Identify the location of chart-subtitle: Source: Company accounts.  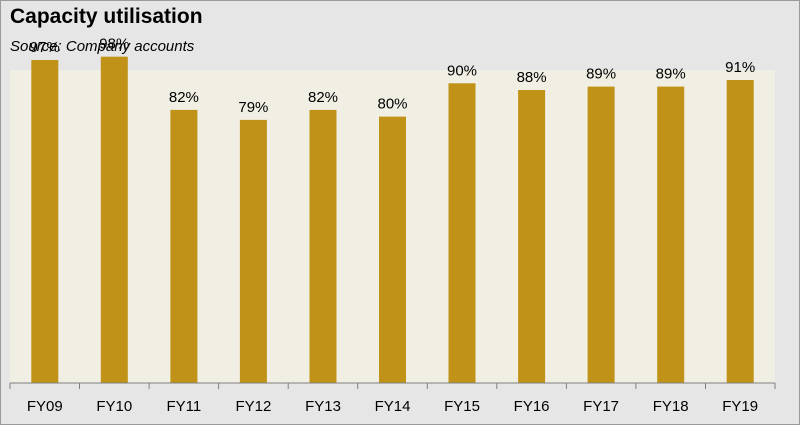
(102, 46).